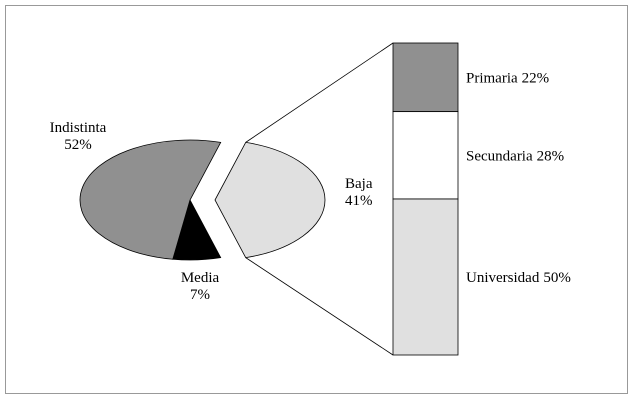  I want to click on slice-label: Indistinta, so click(78, 128).